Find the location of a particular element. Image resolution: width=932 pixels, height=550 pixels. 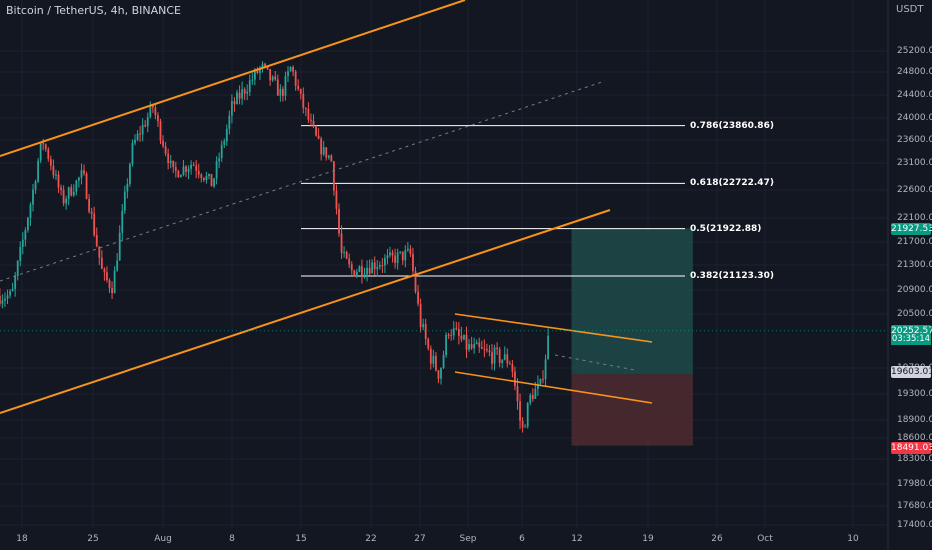

currency-label: USDT is located at coordinates (910, 9).